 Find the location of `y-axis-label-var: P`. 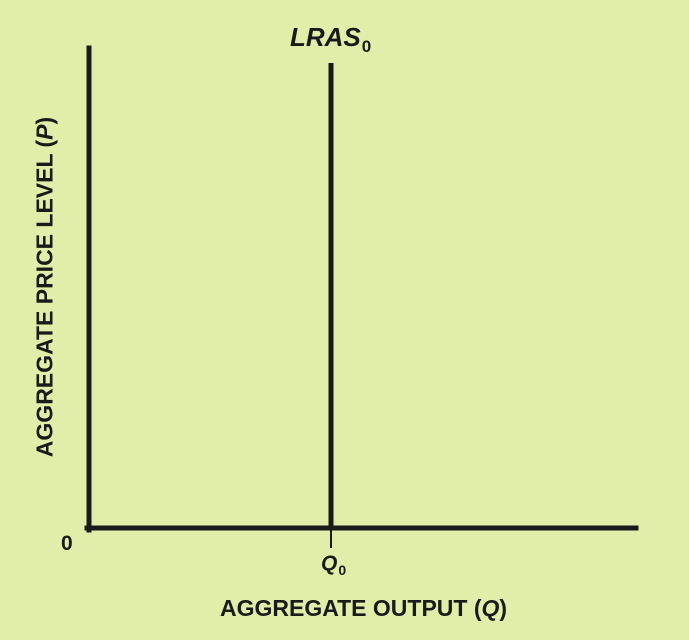

y-axis-label-var: P is located at coordinates (44, 132).